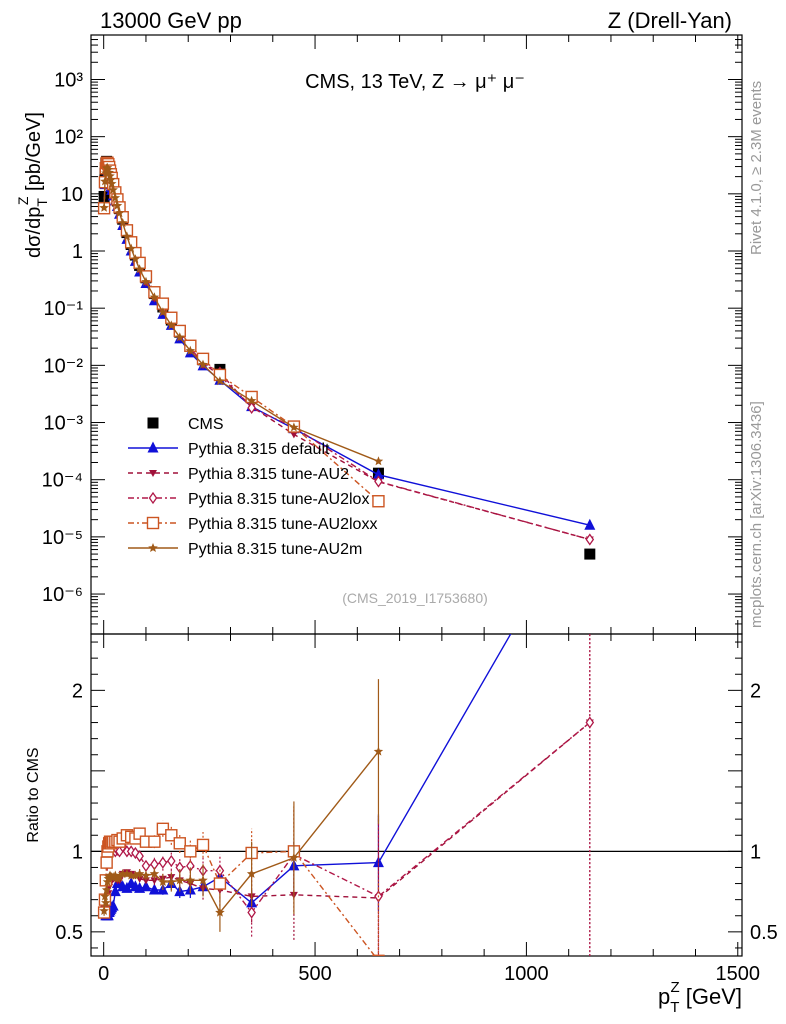 The height and width of the screenshot is (1024, 786). Describe the element at coordinates (275, 549) in the screenshot. I see `legend-label-series-5: Pythia 8.315 tune-AU2m` at that location.